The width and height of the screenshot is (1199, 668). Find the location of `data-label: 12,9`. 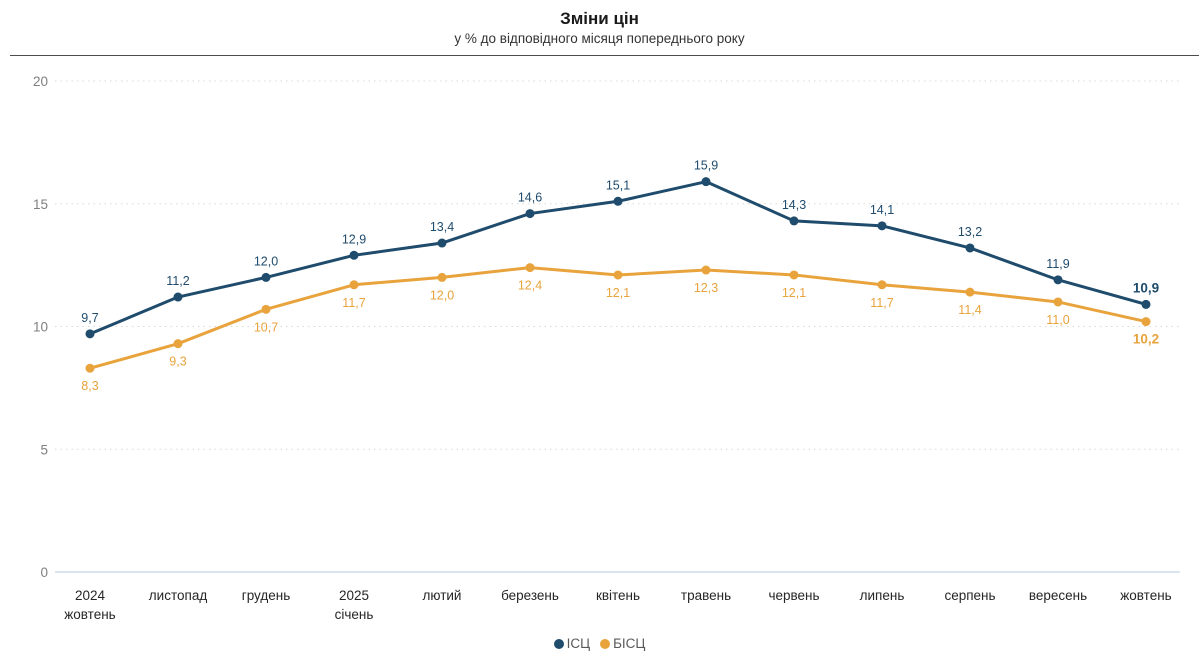

data-label: 12,9 is located at coordinates (354, 239).